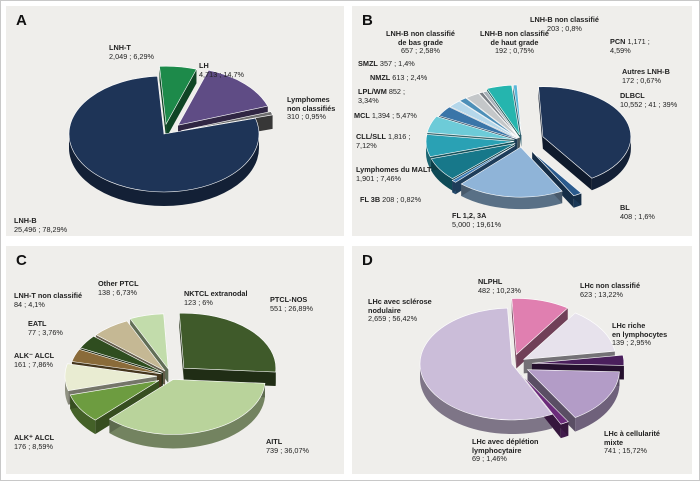 This screenshot has height=481, width=700. I want to click on slice-side-lhc-avec-sclerose-nodulaire, so click(486, 399).